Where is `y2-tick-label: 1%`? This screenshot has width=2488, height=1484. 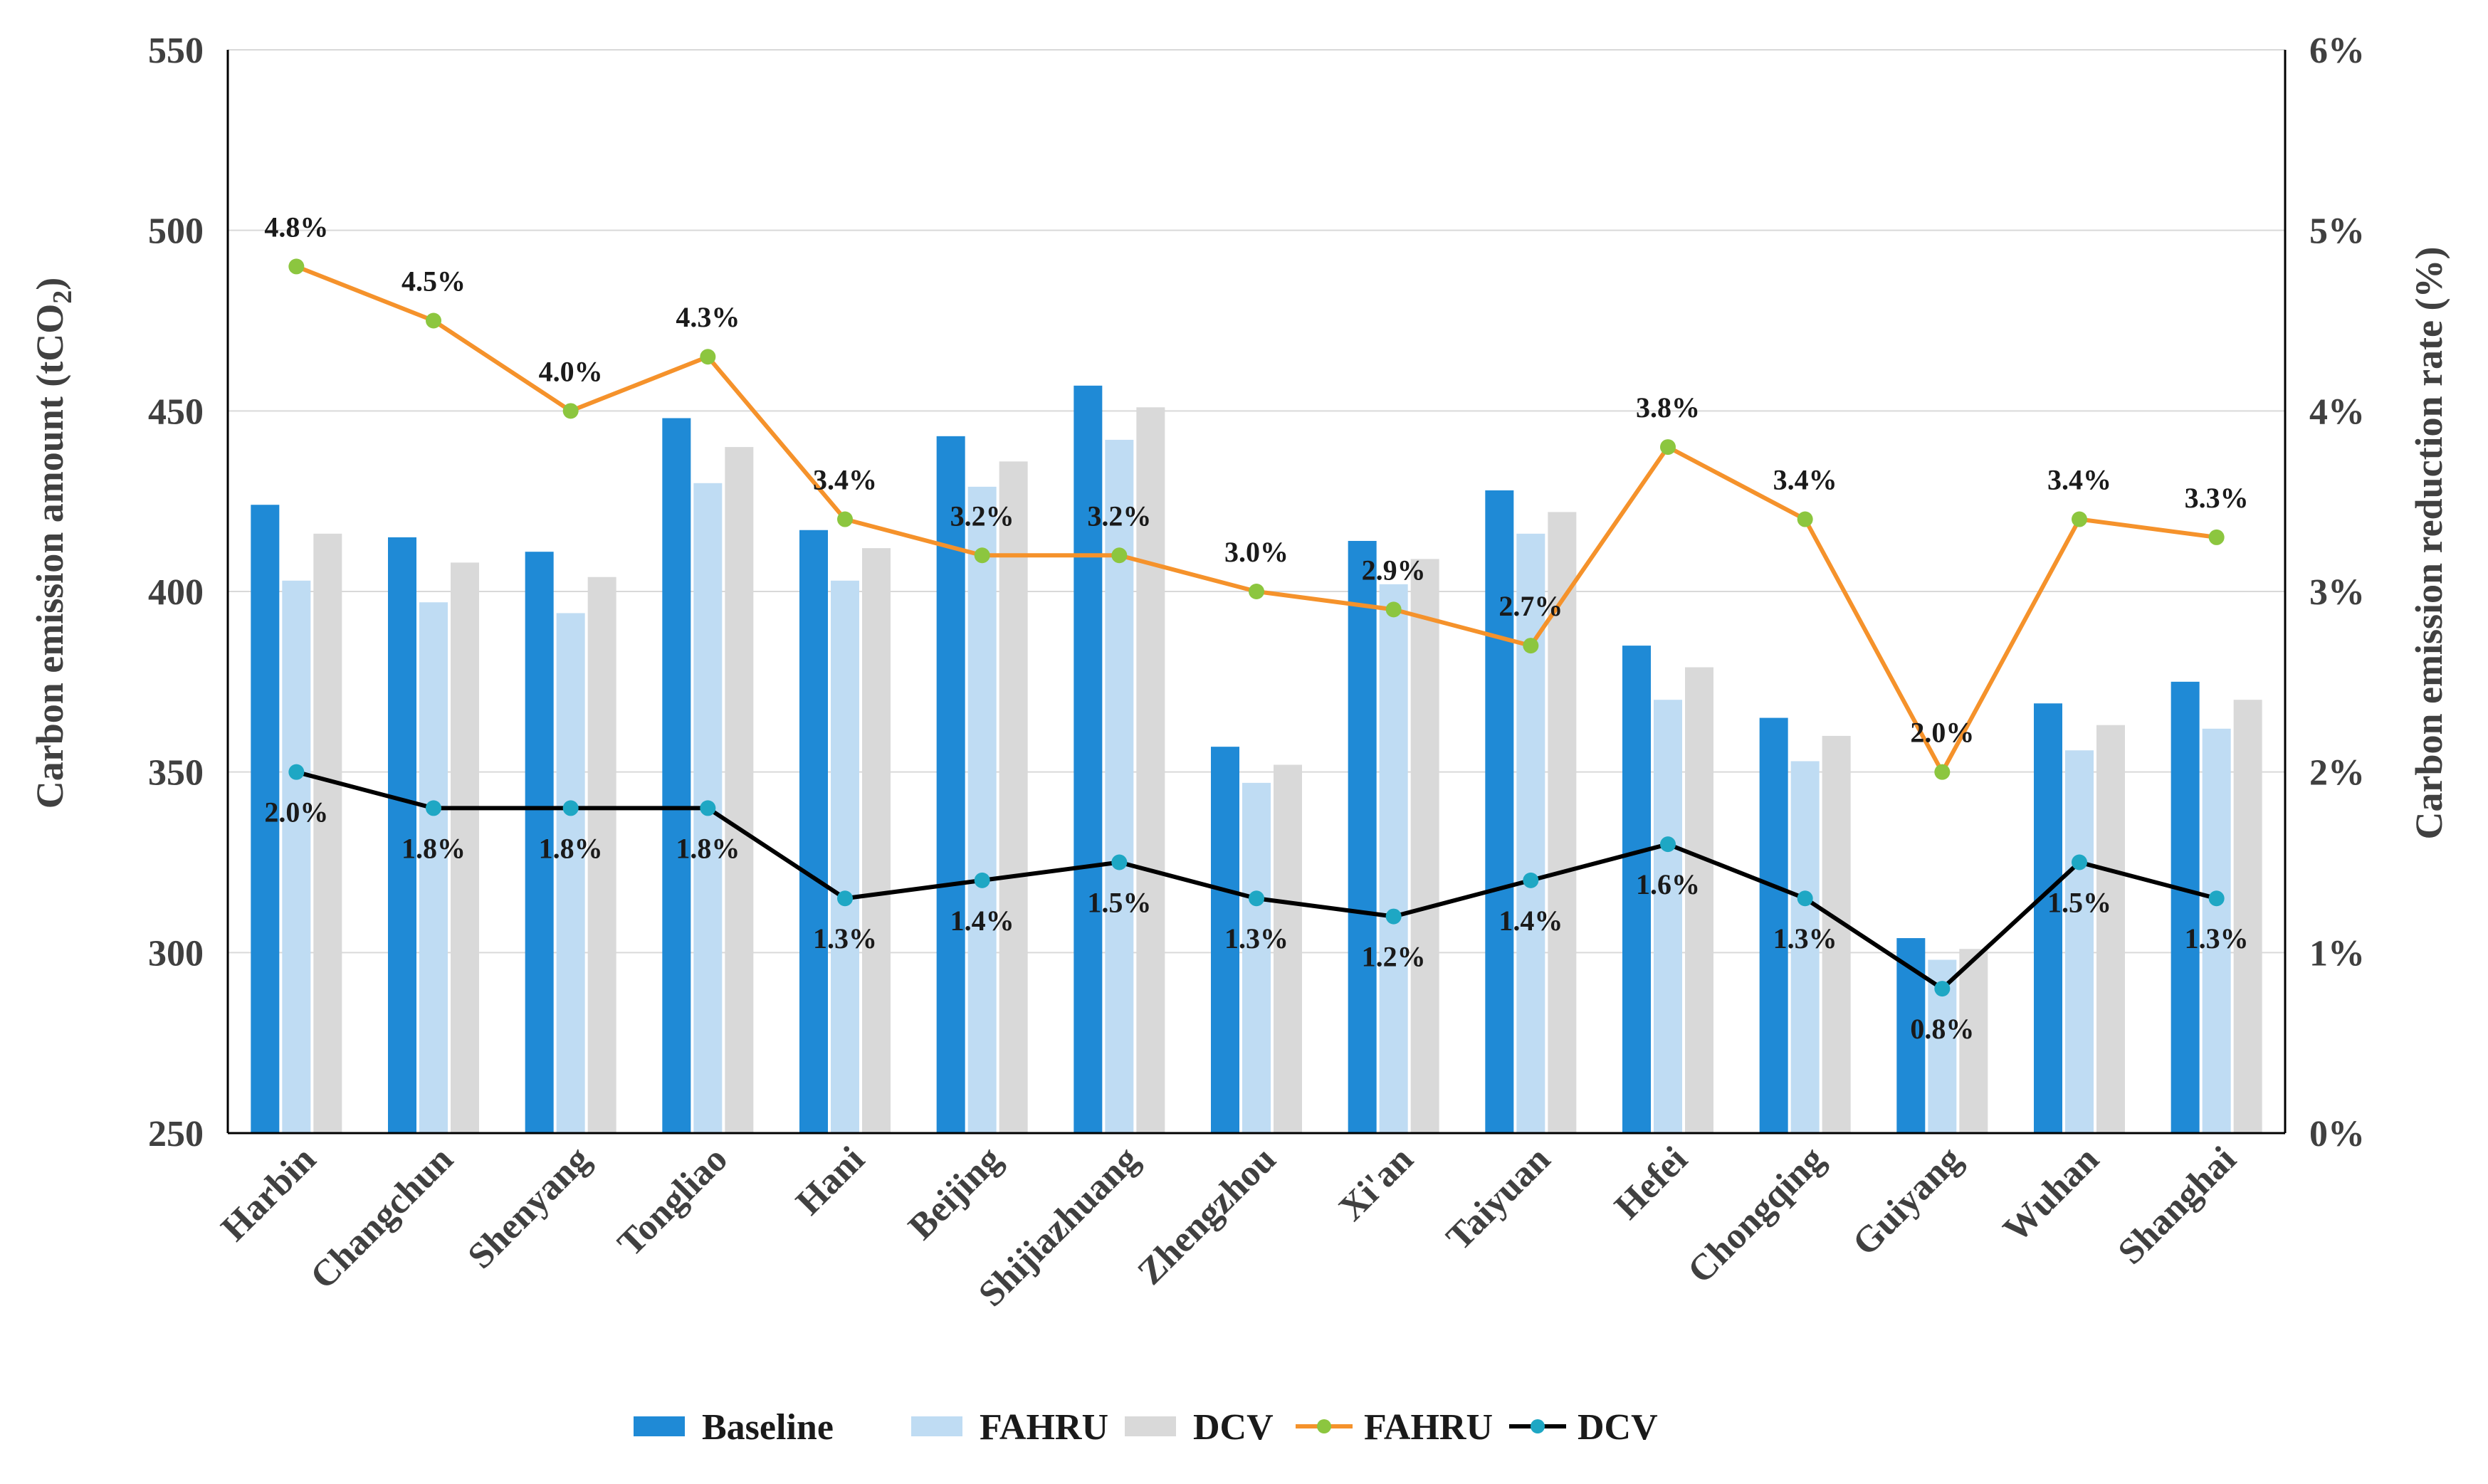
y2-tick-label: 1% is located at coordinates (2337, 953).